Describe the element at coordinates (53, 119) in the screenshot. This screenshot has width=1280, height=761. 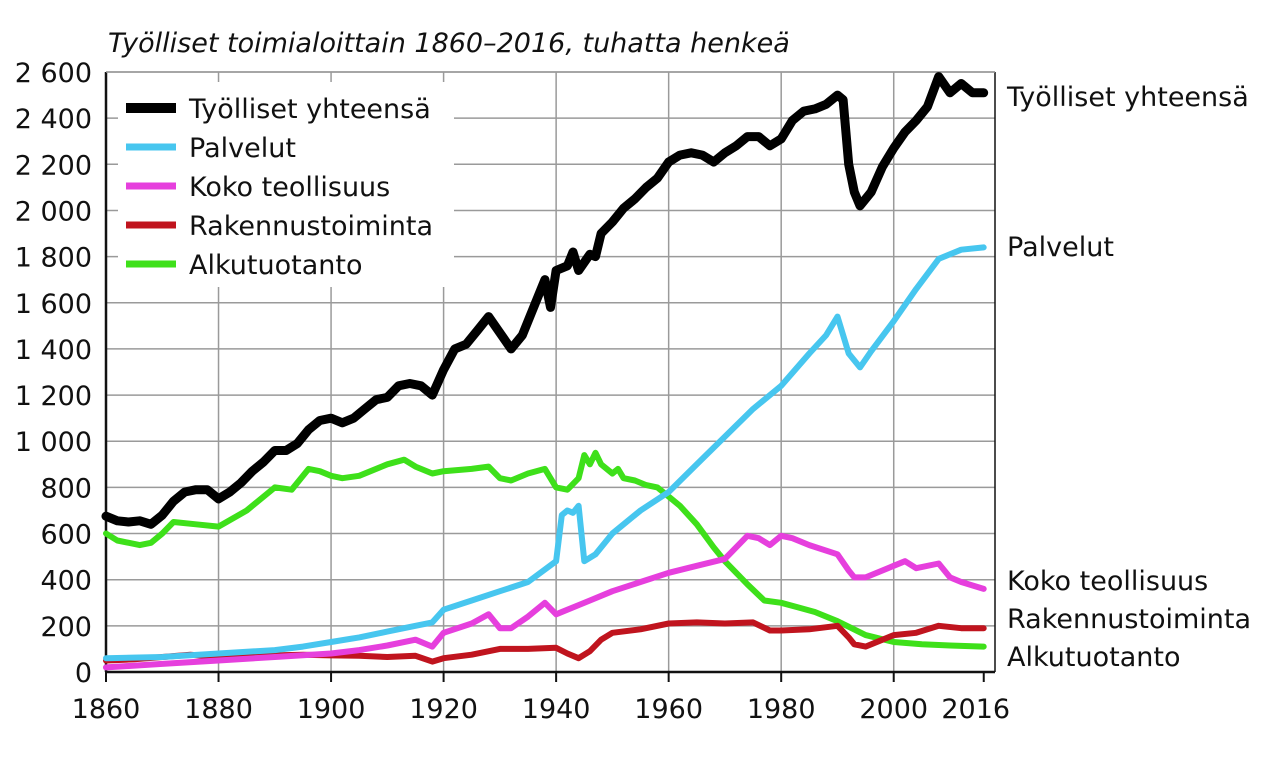
I see `y-tick-label: 2 400` at that location.